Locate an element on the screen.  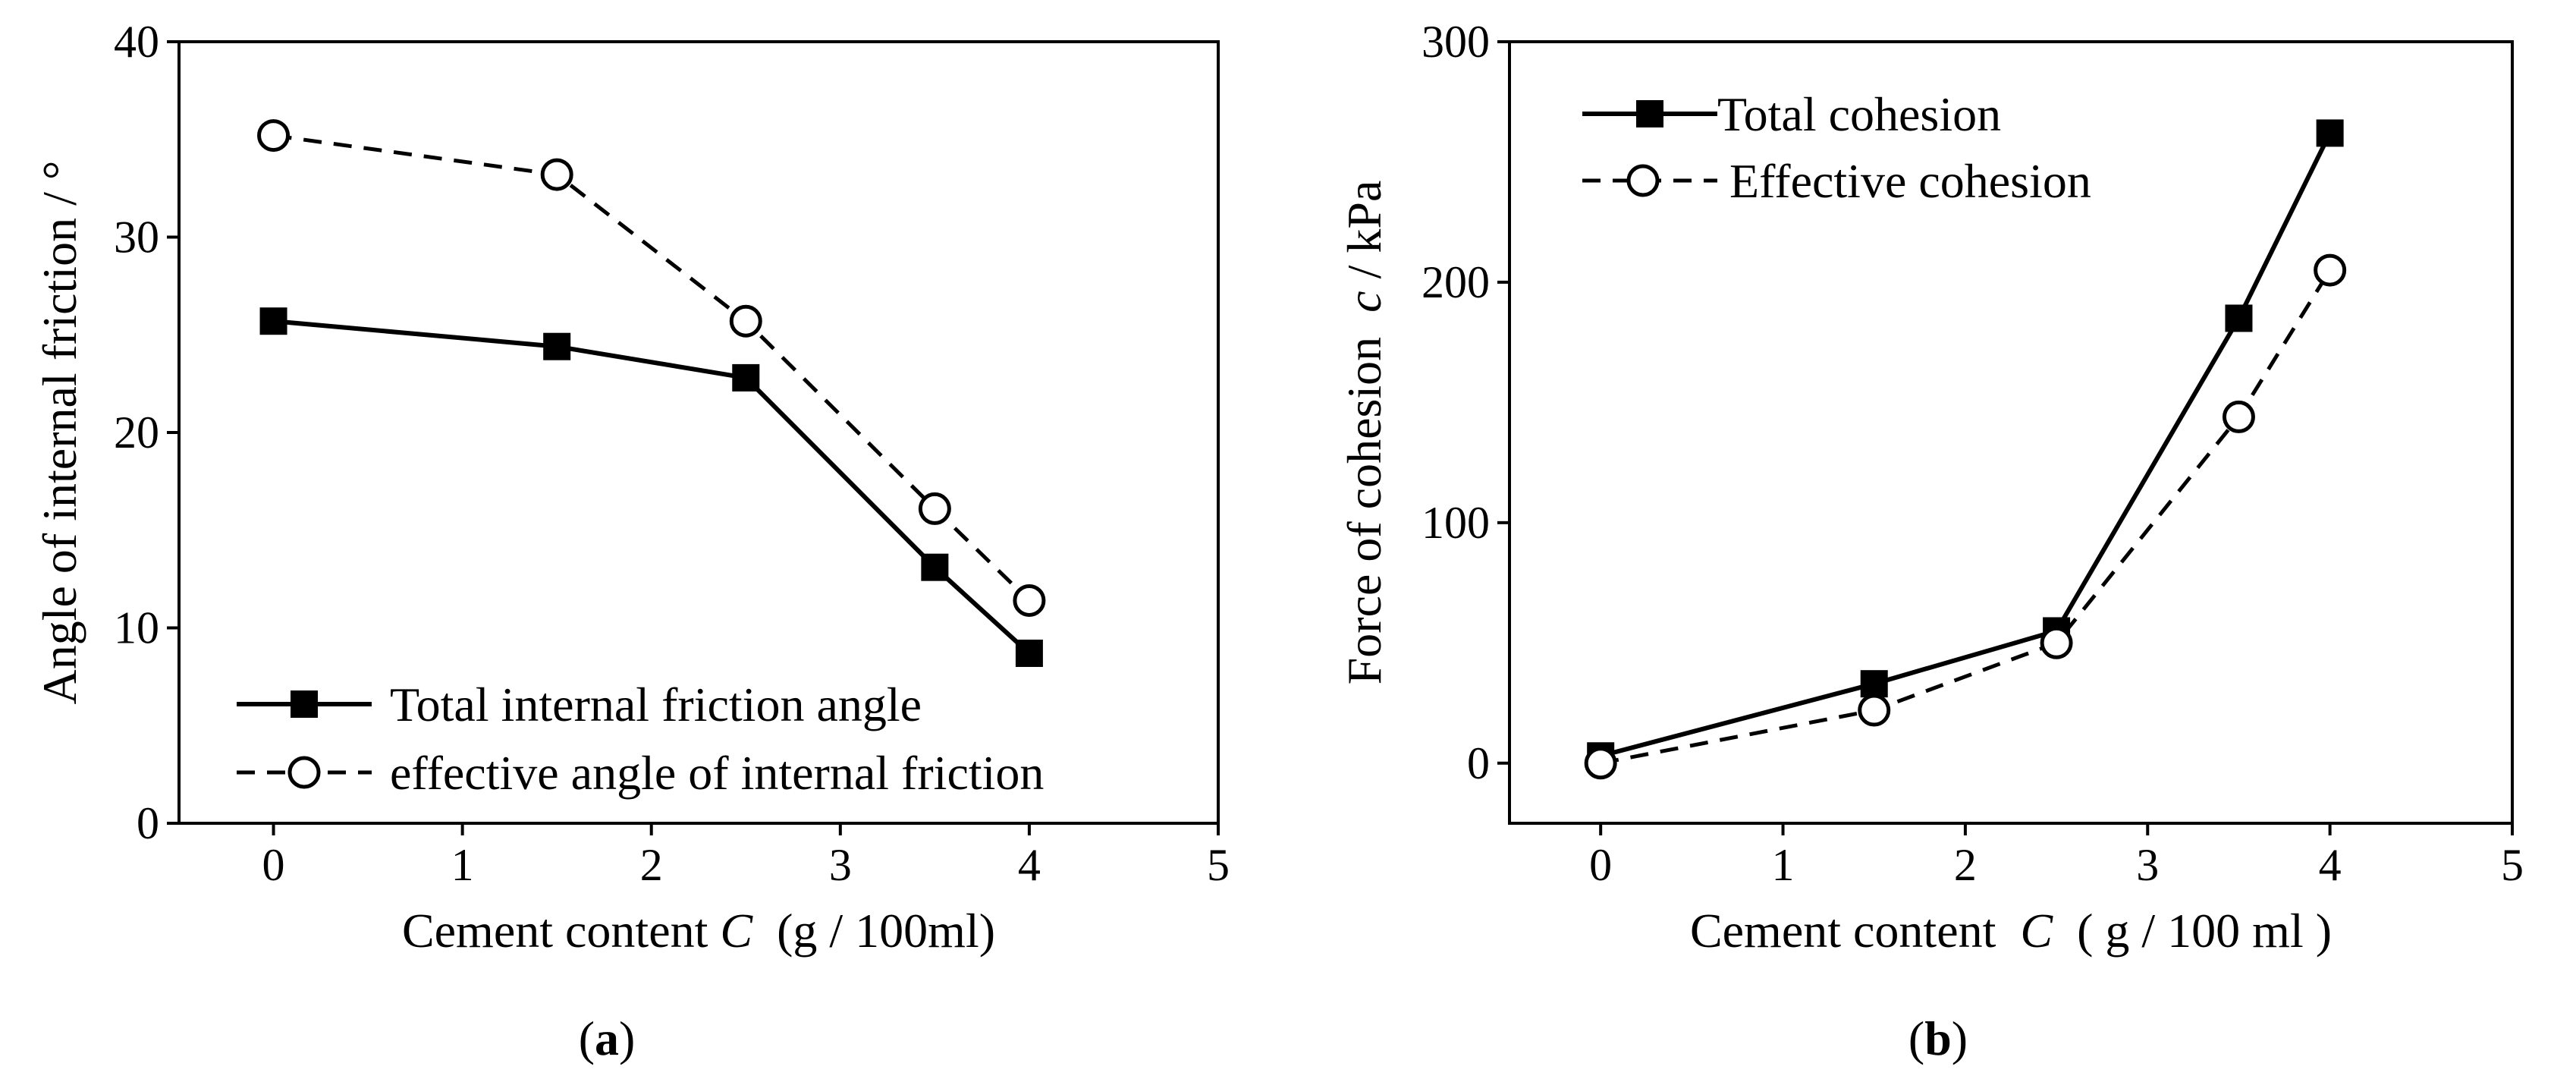
caption-a: (a) is located at coordinates (607, 1038).